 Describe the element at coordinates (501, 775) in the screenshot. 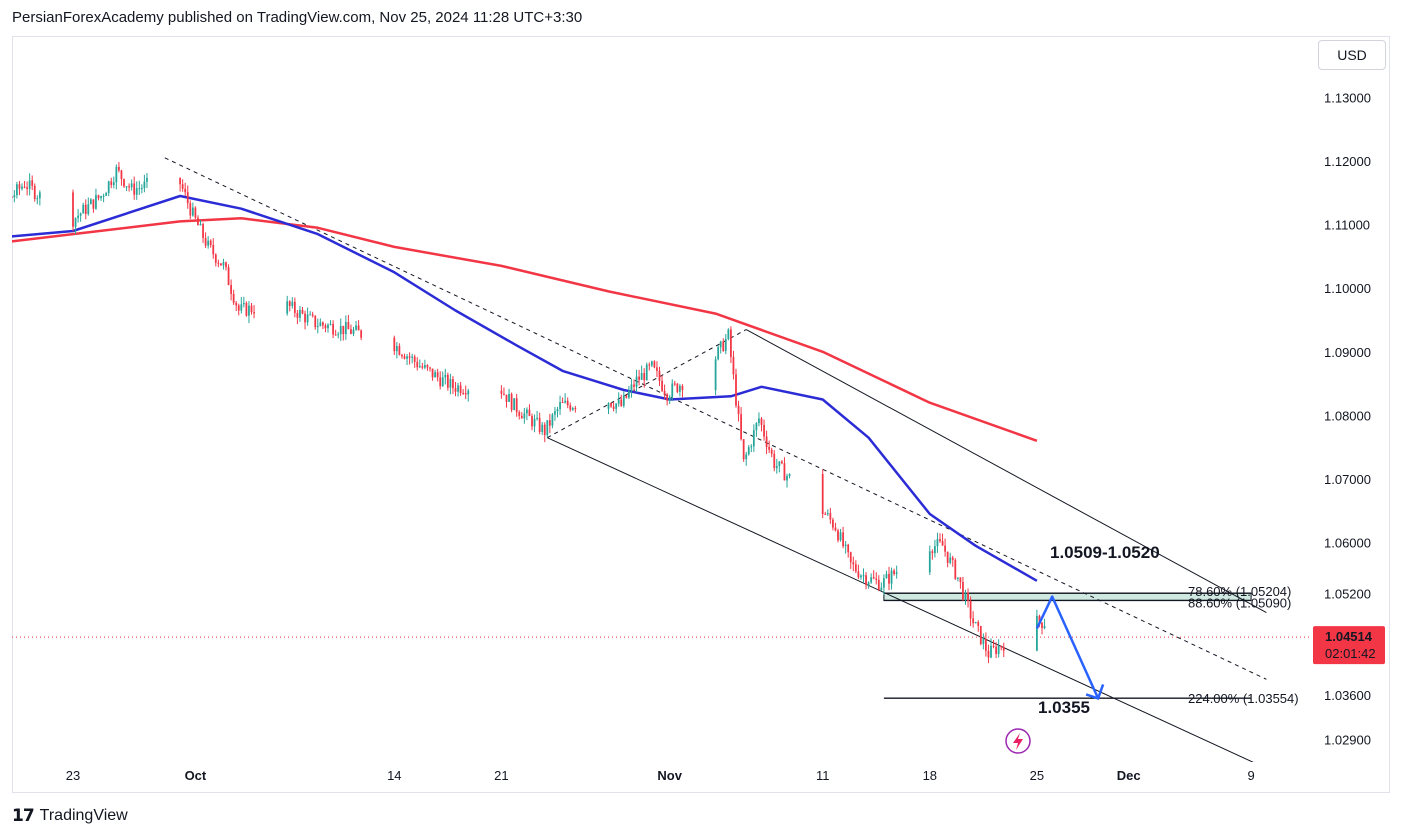

I see `x-tick-label: 21` at that location.